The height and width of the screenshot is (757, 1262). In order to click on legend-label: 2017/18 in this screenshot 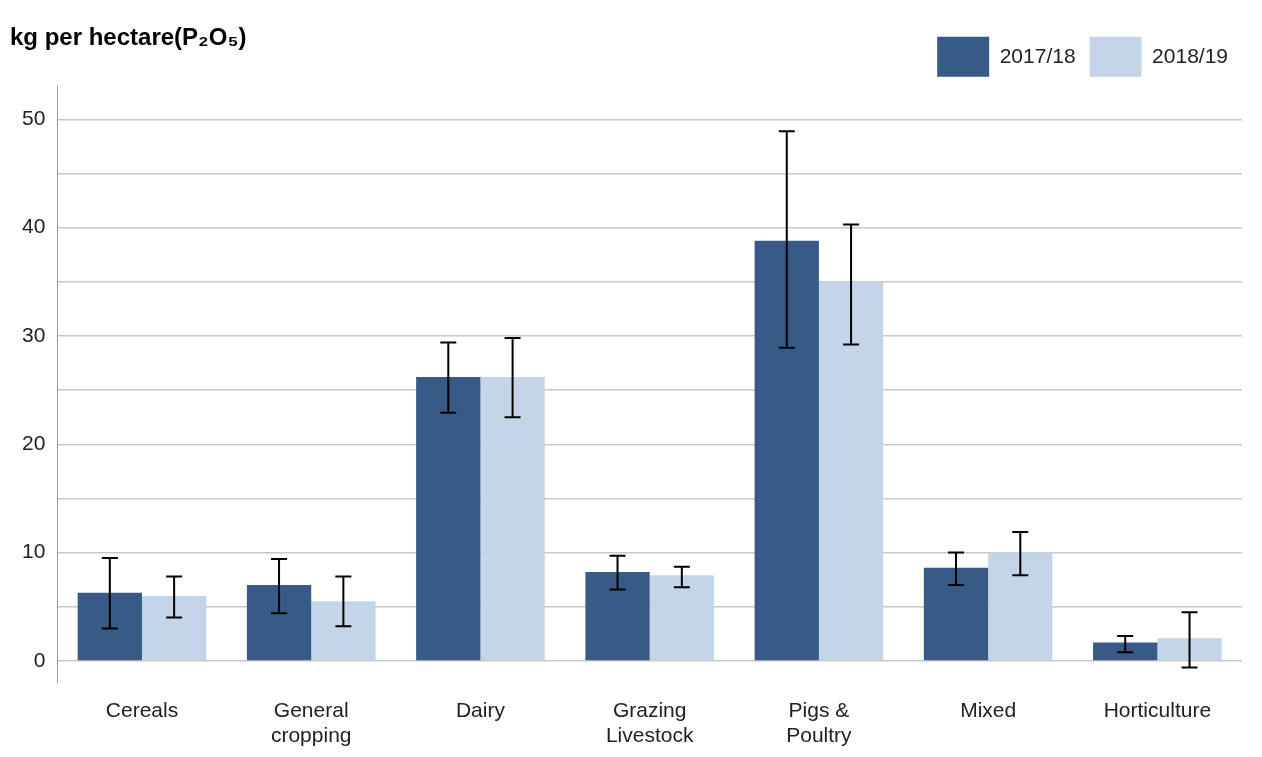, I will do `click(1037, 55)`.